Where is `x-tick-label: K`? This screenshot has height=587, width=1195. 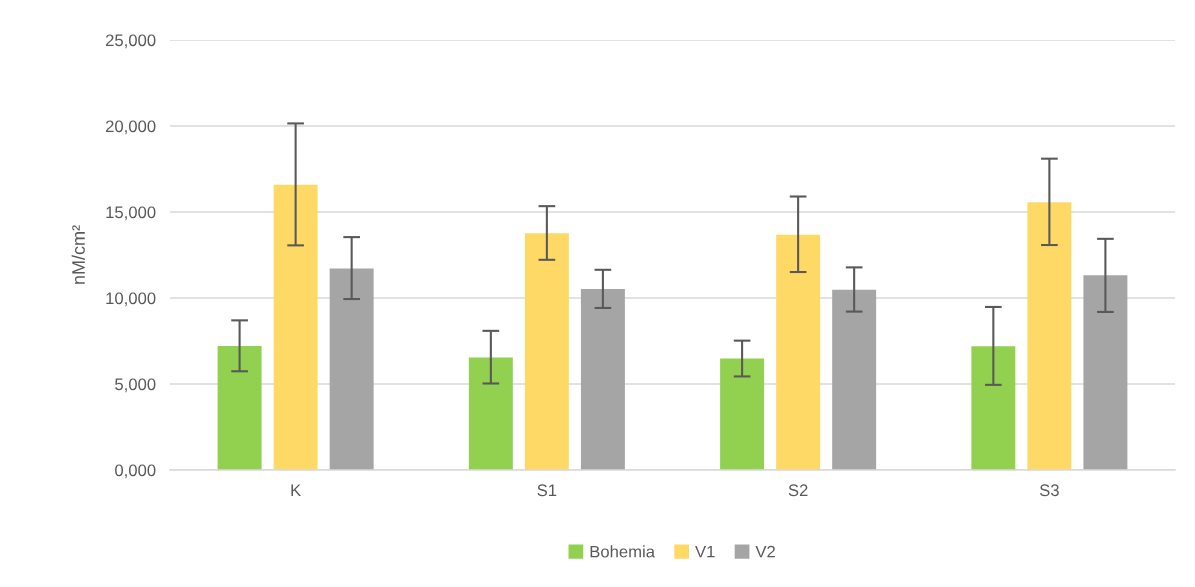
x-tick-label: K is located at coordinates (296, 490).